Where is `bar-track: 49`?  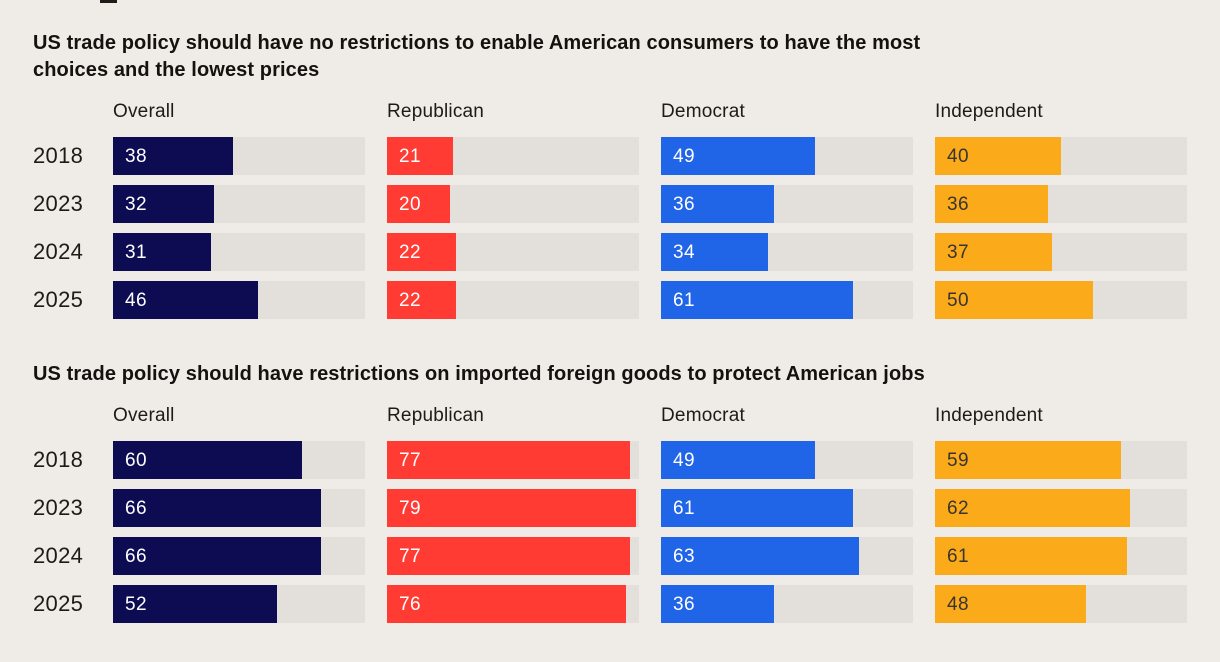 bar-track: 49 is located at coordinates (787, 460).